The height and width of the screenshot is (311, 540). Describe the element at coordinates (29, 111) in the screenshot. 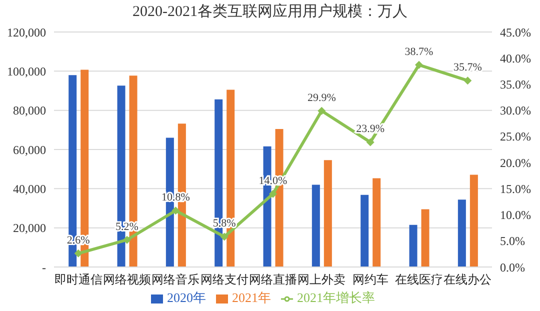

I see `y-tick-label: 80,000` at that location.